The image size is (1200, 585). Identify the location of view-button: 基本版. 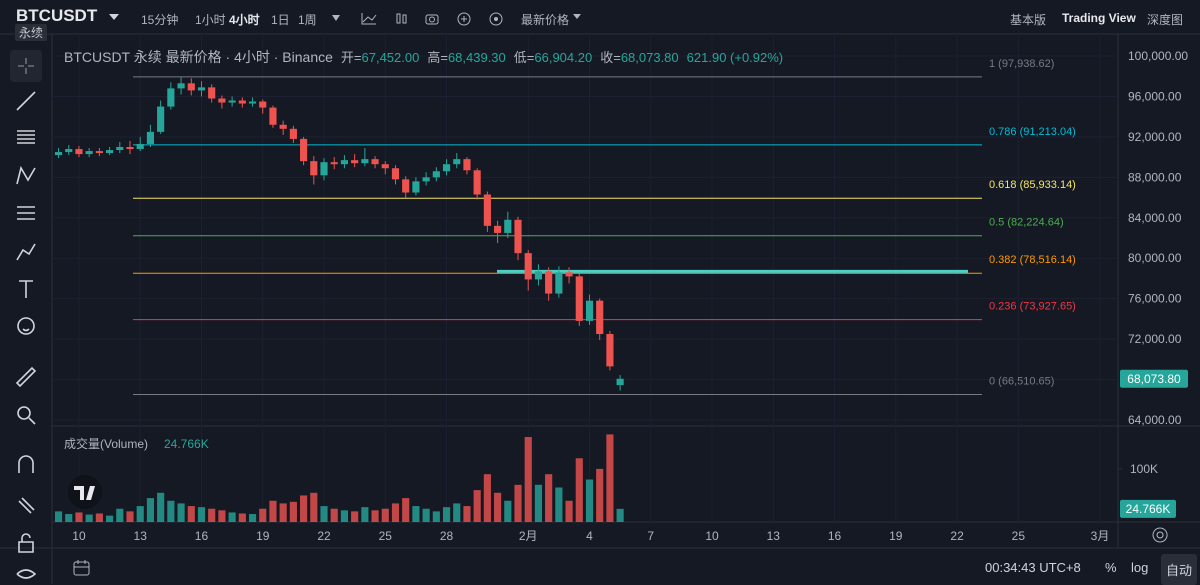
(1028, 20).